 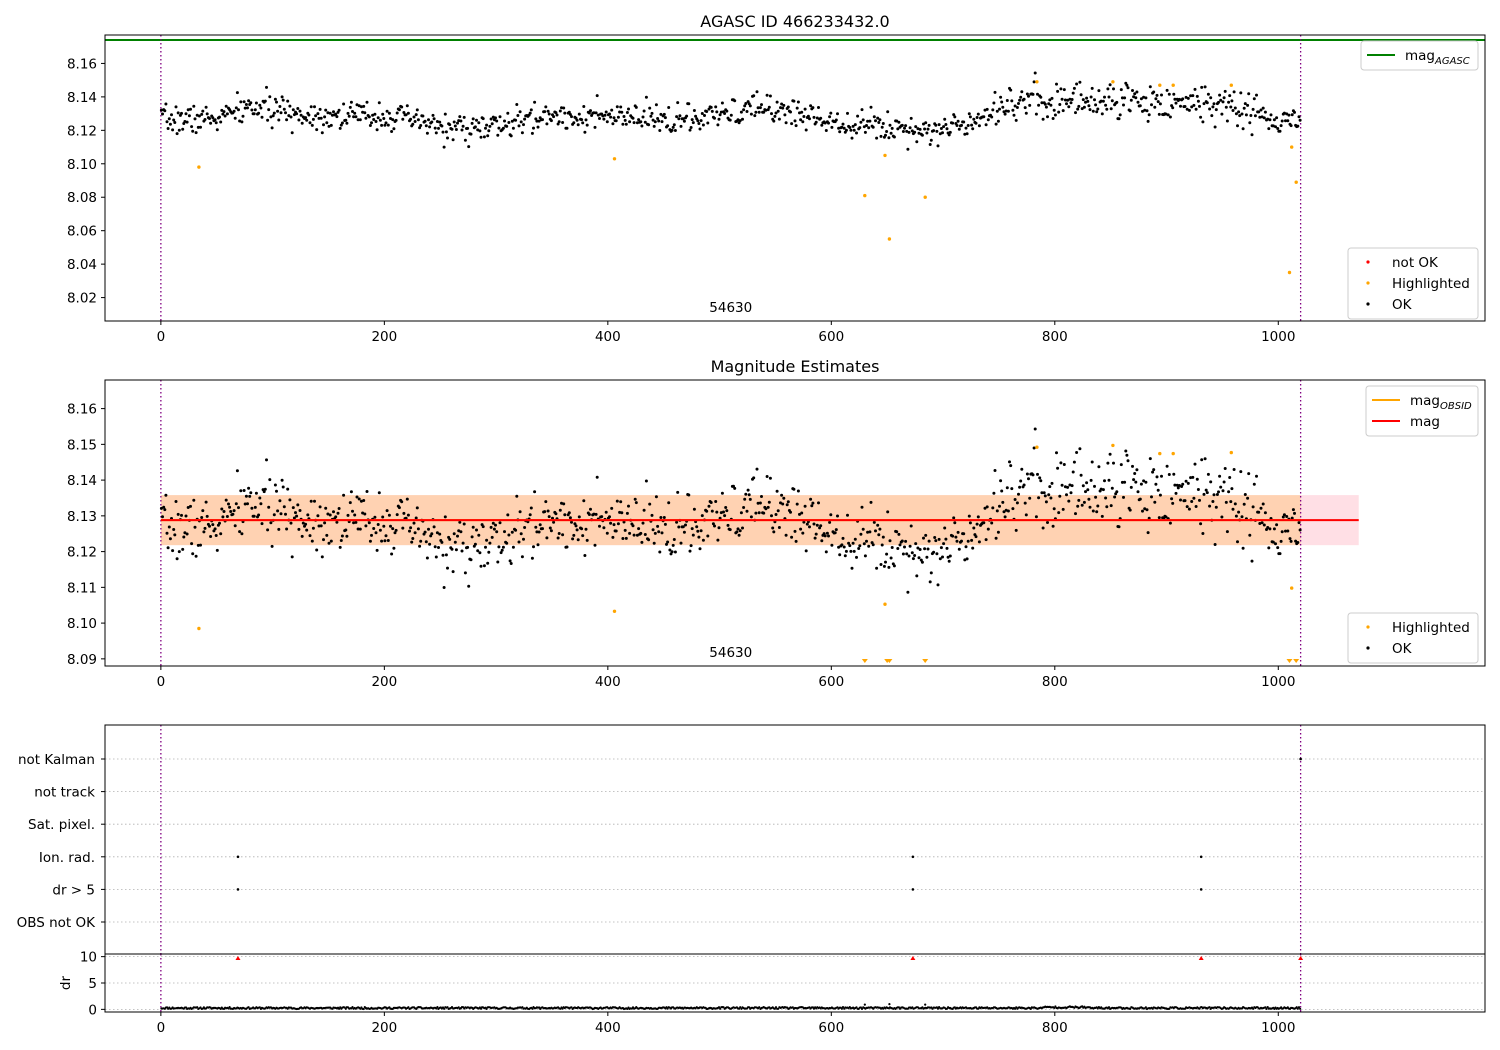 I want to click on flag-point, so click(x=238, y=889).